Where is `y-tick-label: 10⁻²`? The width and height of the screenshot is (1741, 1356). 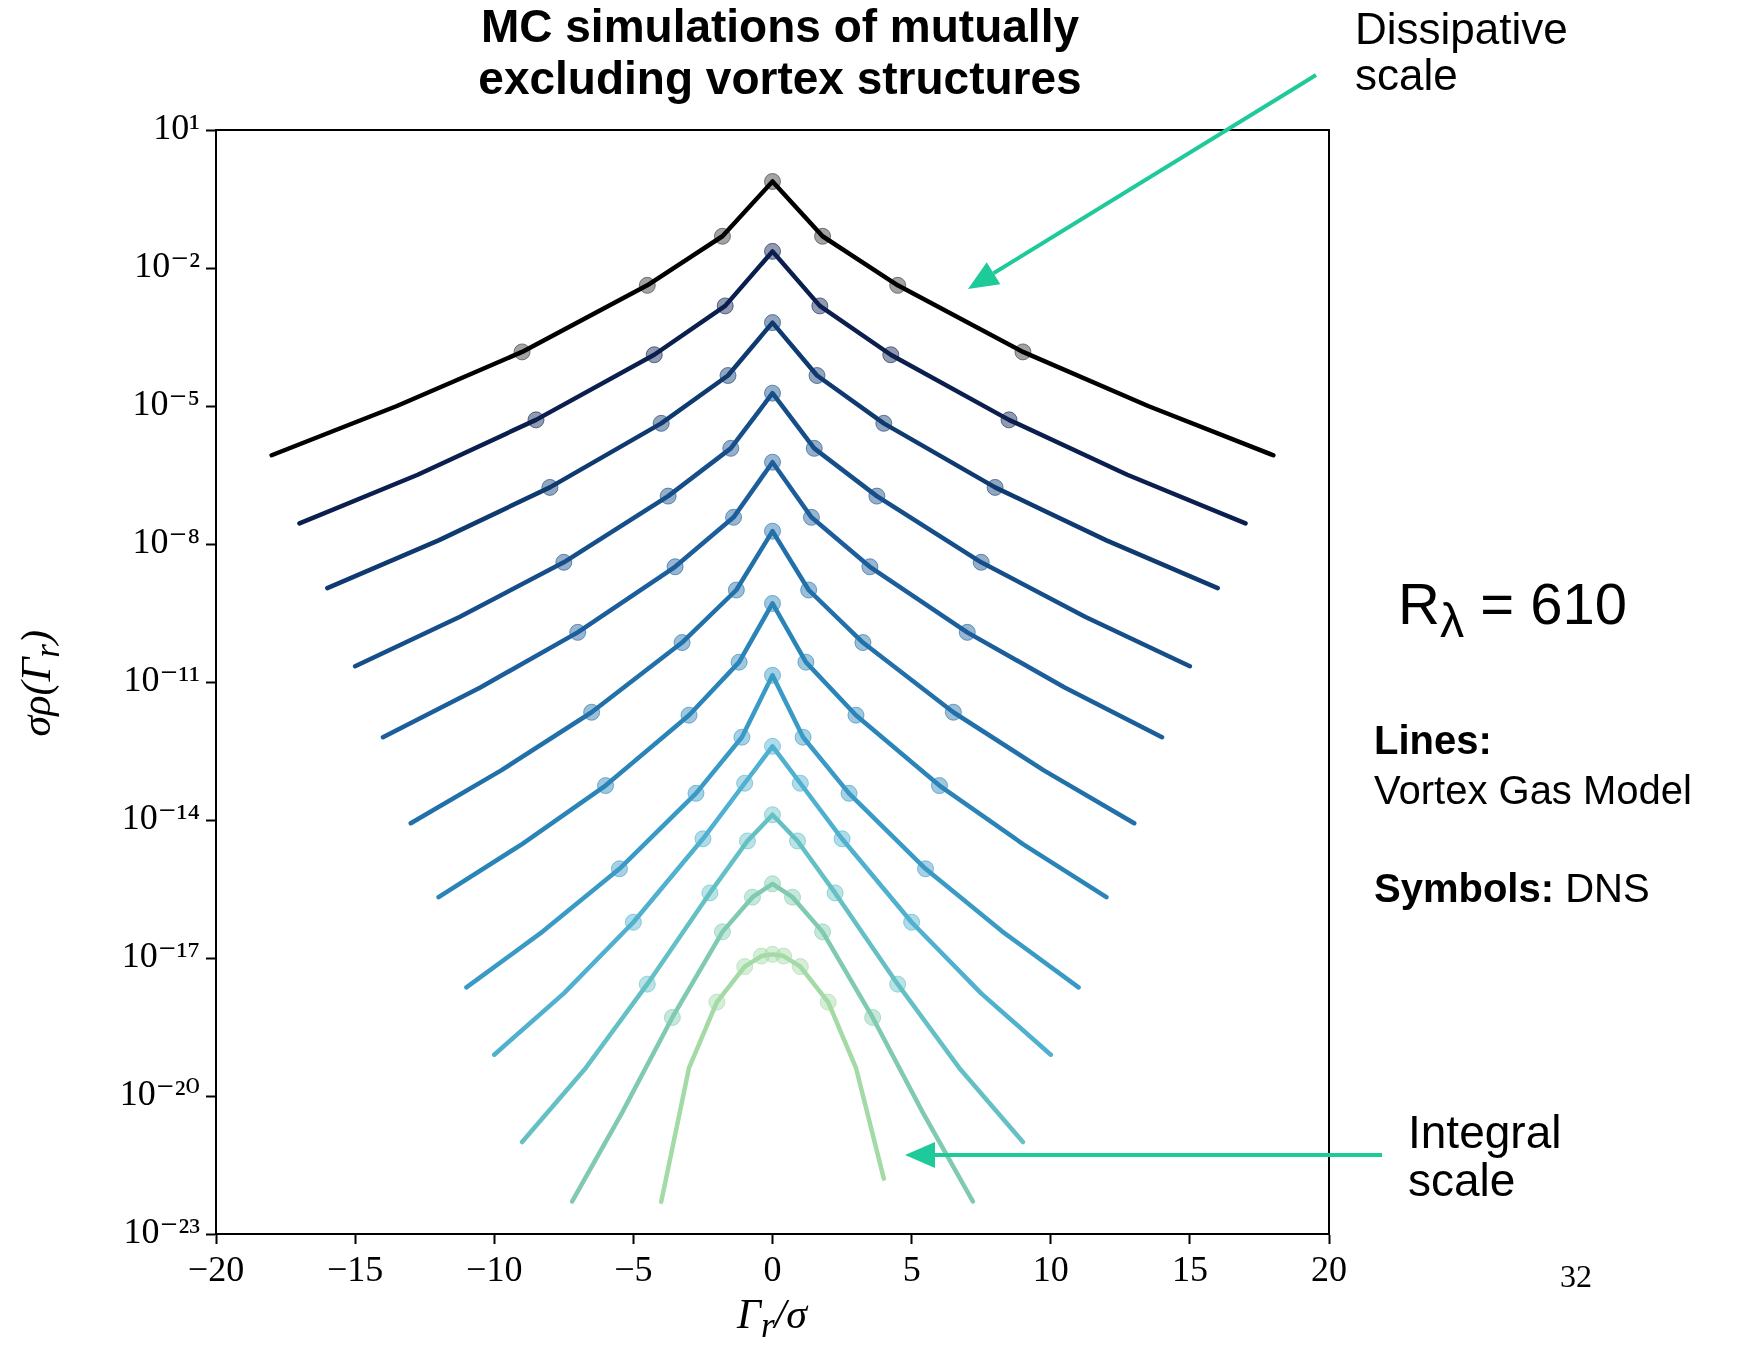 y-tick-label: 10⁻² is located at coordinates (167, 265).